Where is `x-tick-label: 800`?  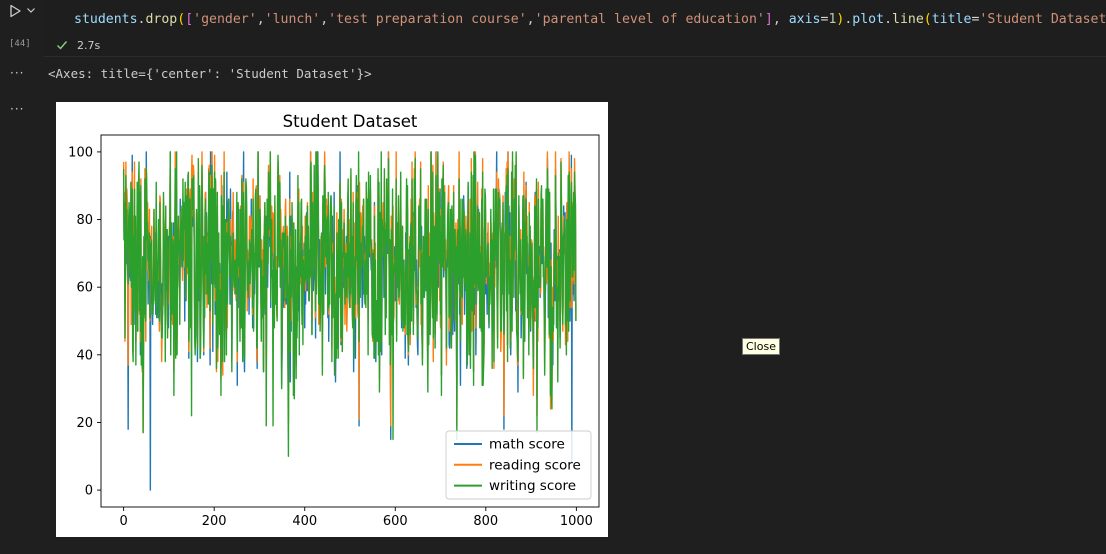 x-tick-label: 800 is located at coordinates (485, 521).